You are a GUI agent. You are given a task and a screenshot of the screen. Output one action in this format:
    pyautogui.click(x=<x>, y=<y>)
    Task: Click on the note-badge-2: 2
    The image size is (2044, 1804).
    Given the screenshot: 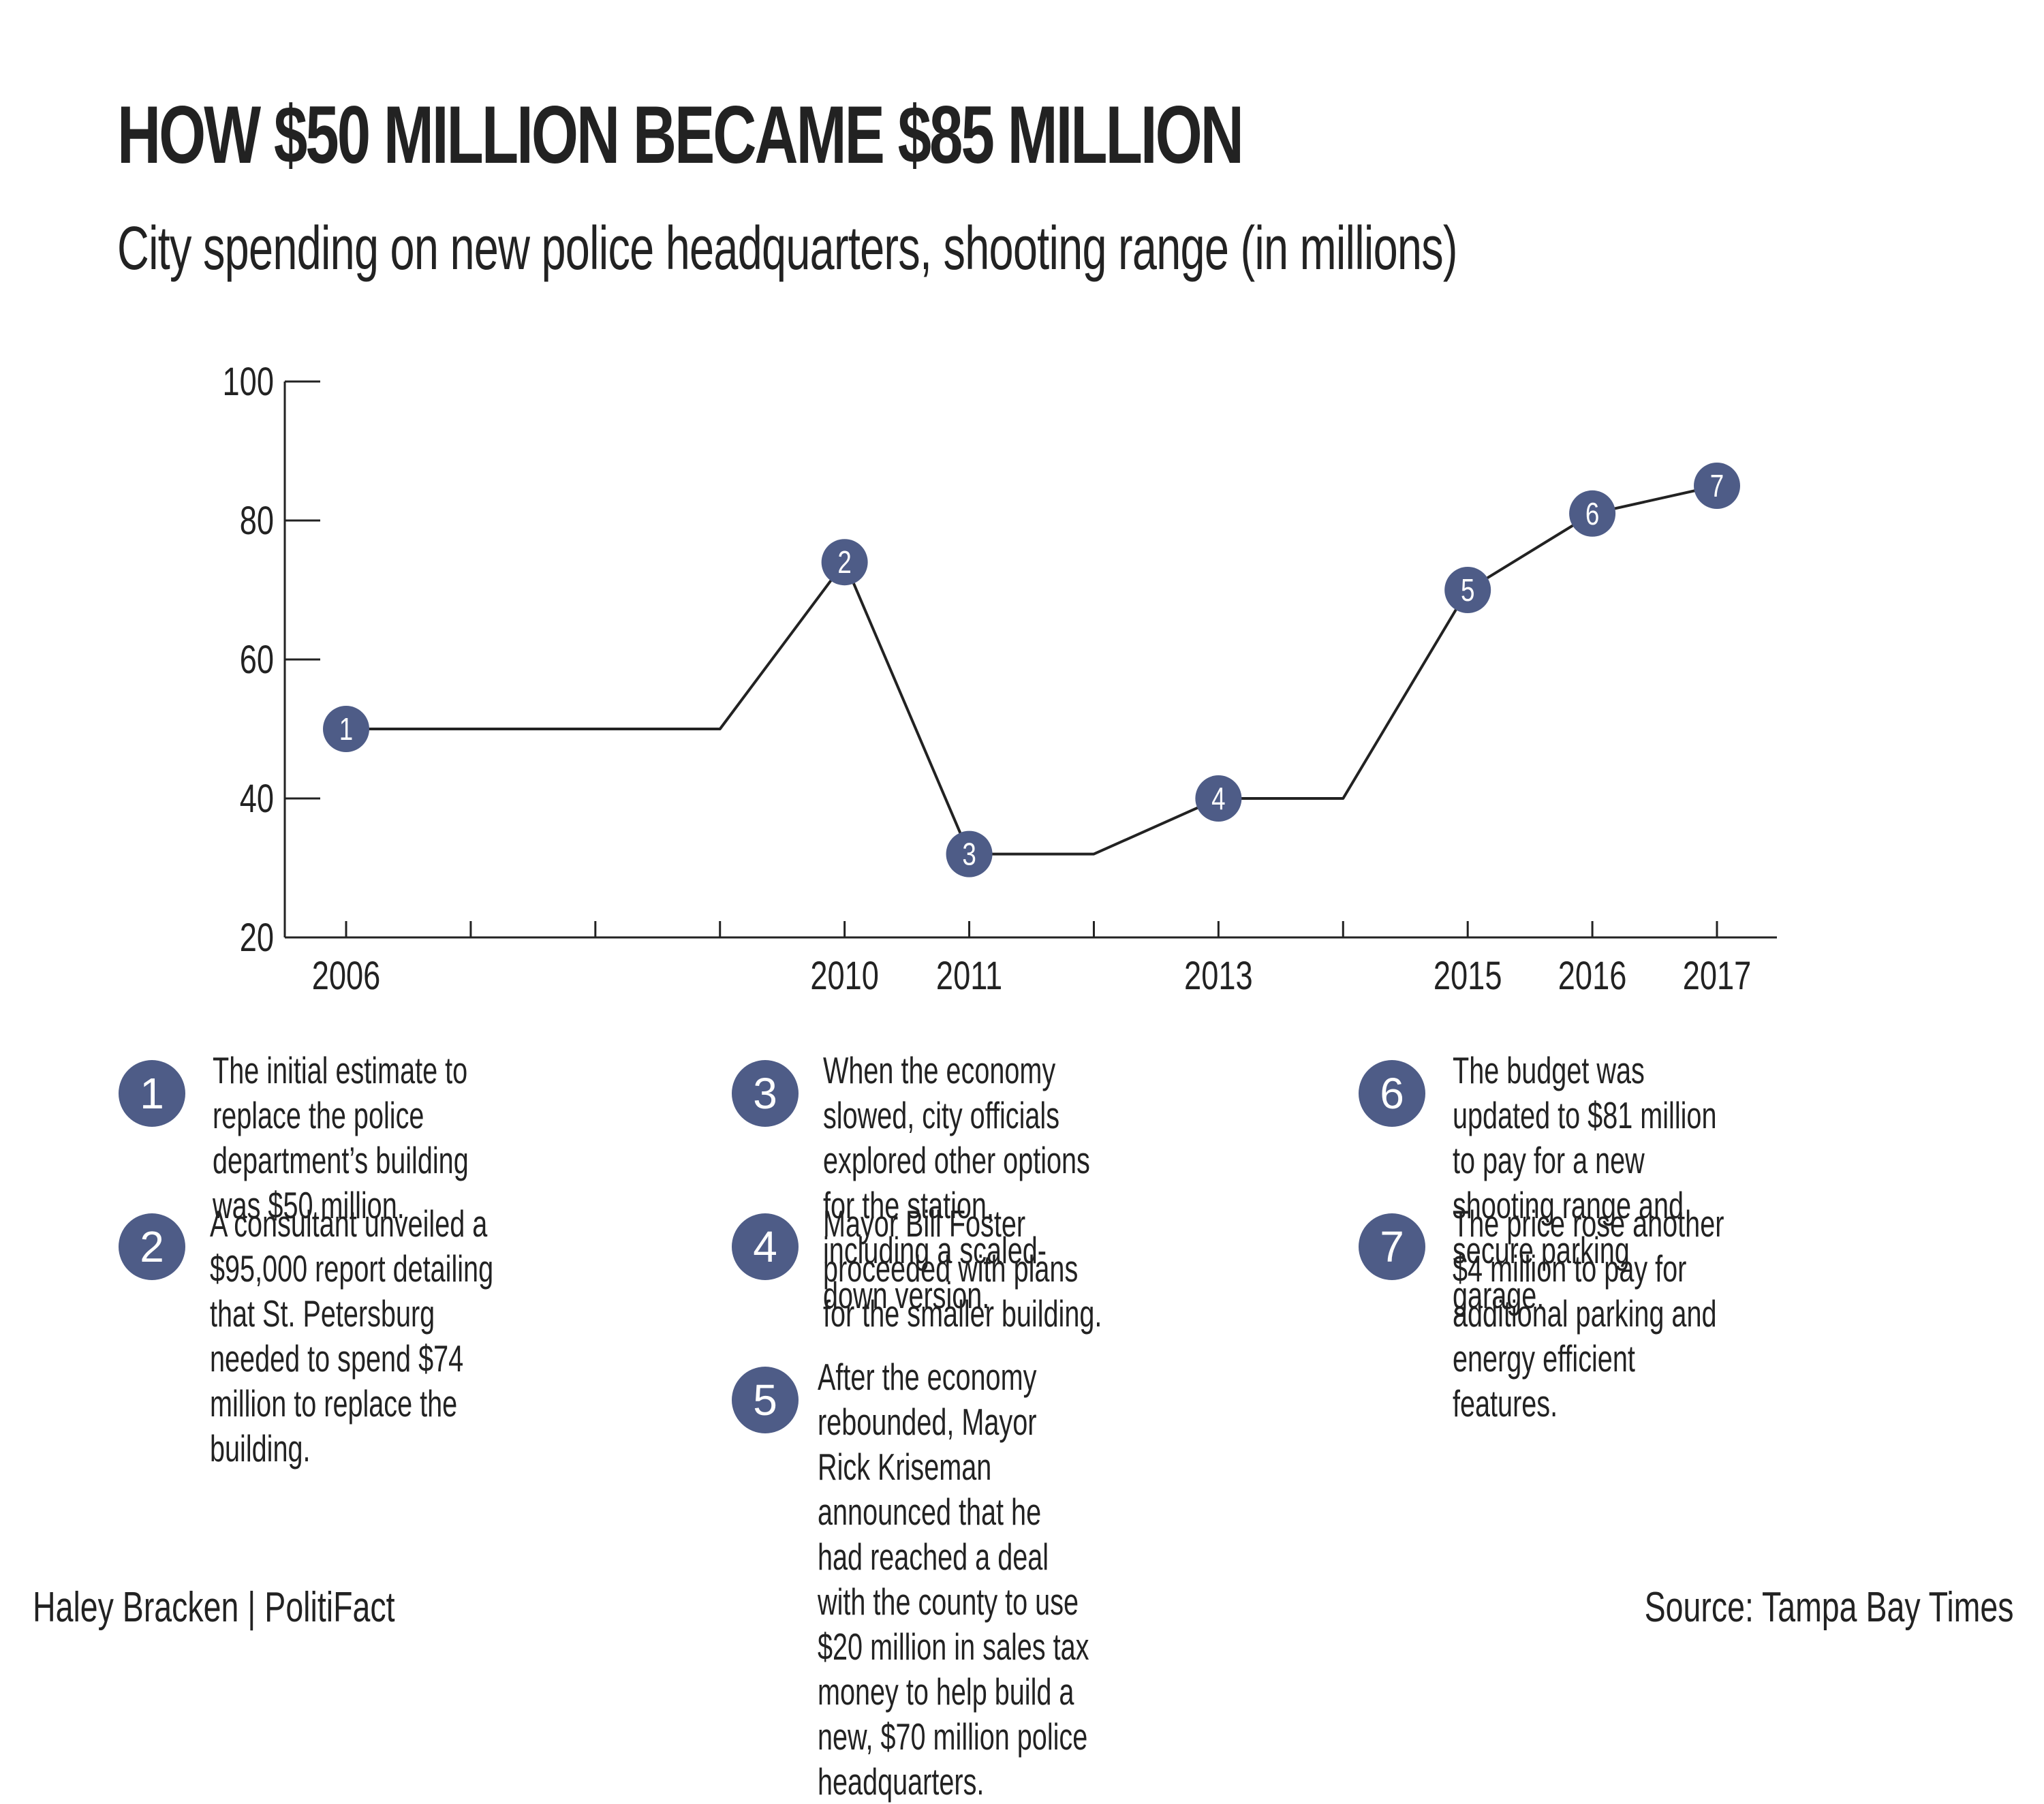 What is the action you would take?
    pyautogui.click(x=152, y=1246)
    